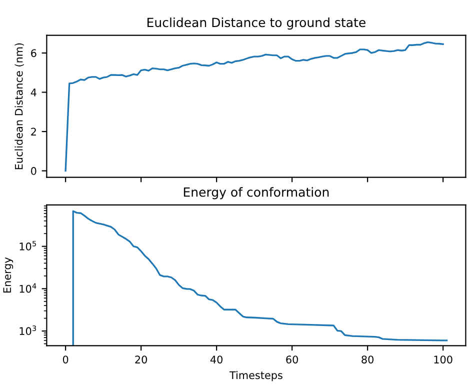 The height and width of the screenshot is (386, 474). Describe the element at coordinates (28, 288) in the screenshot. I see `y-tick-label: 10$^{4}$` at that location.